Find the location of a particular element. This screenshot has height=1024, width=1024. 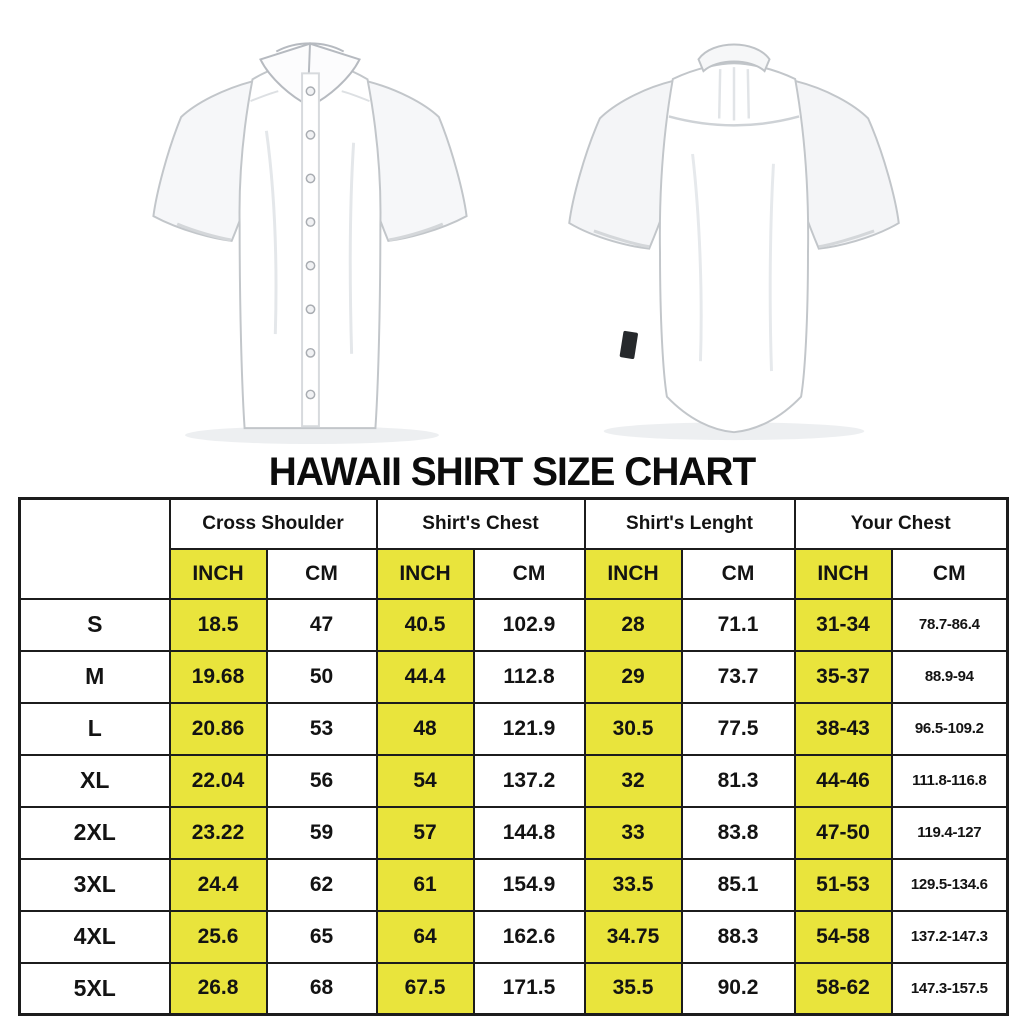

cell-value: 61 is located at coordinates (425, 884).